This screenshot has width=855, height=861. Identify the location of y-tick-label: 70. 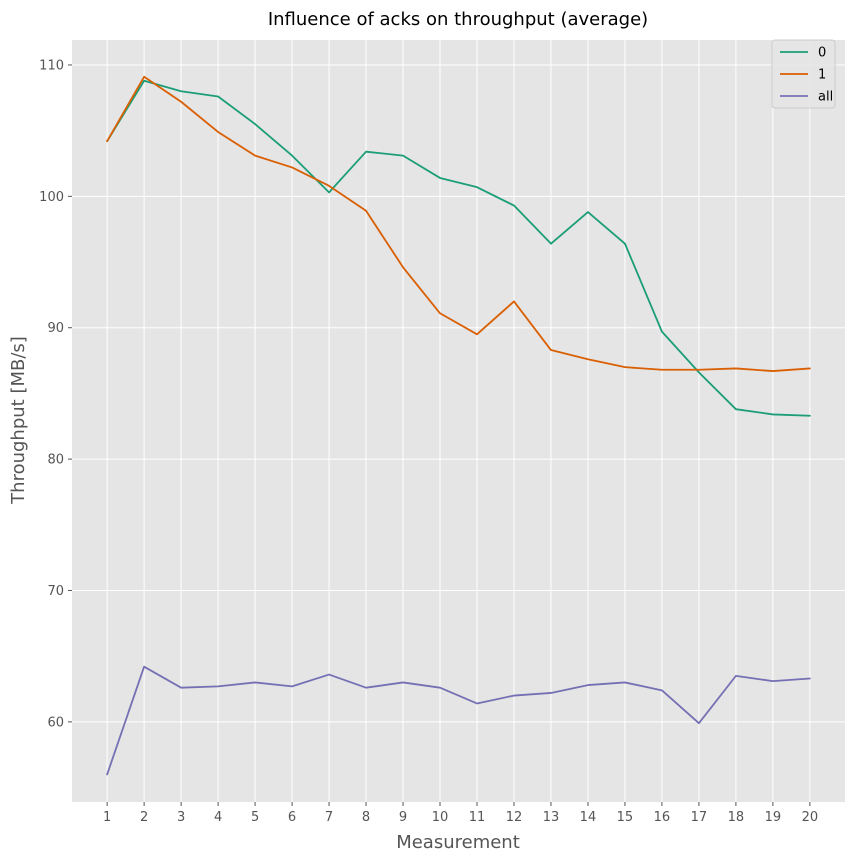
(55, 591).